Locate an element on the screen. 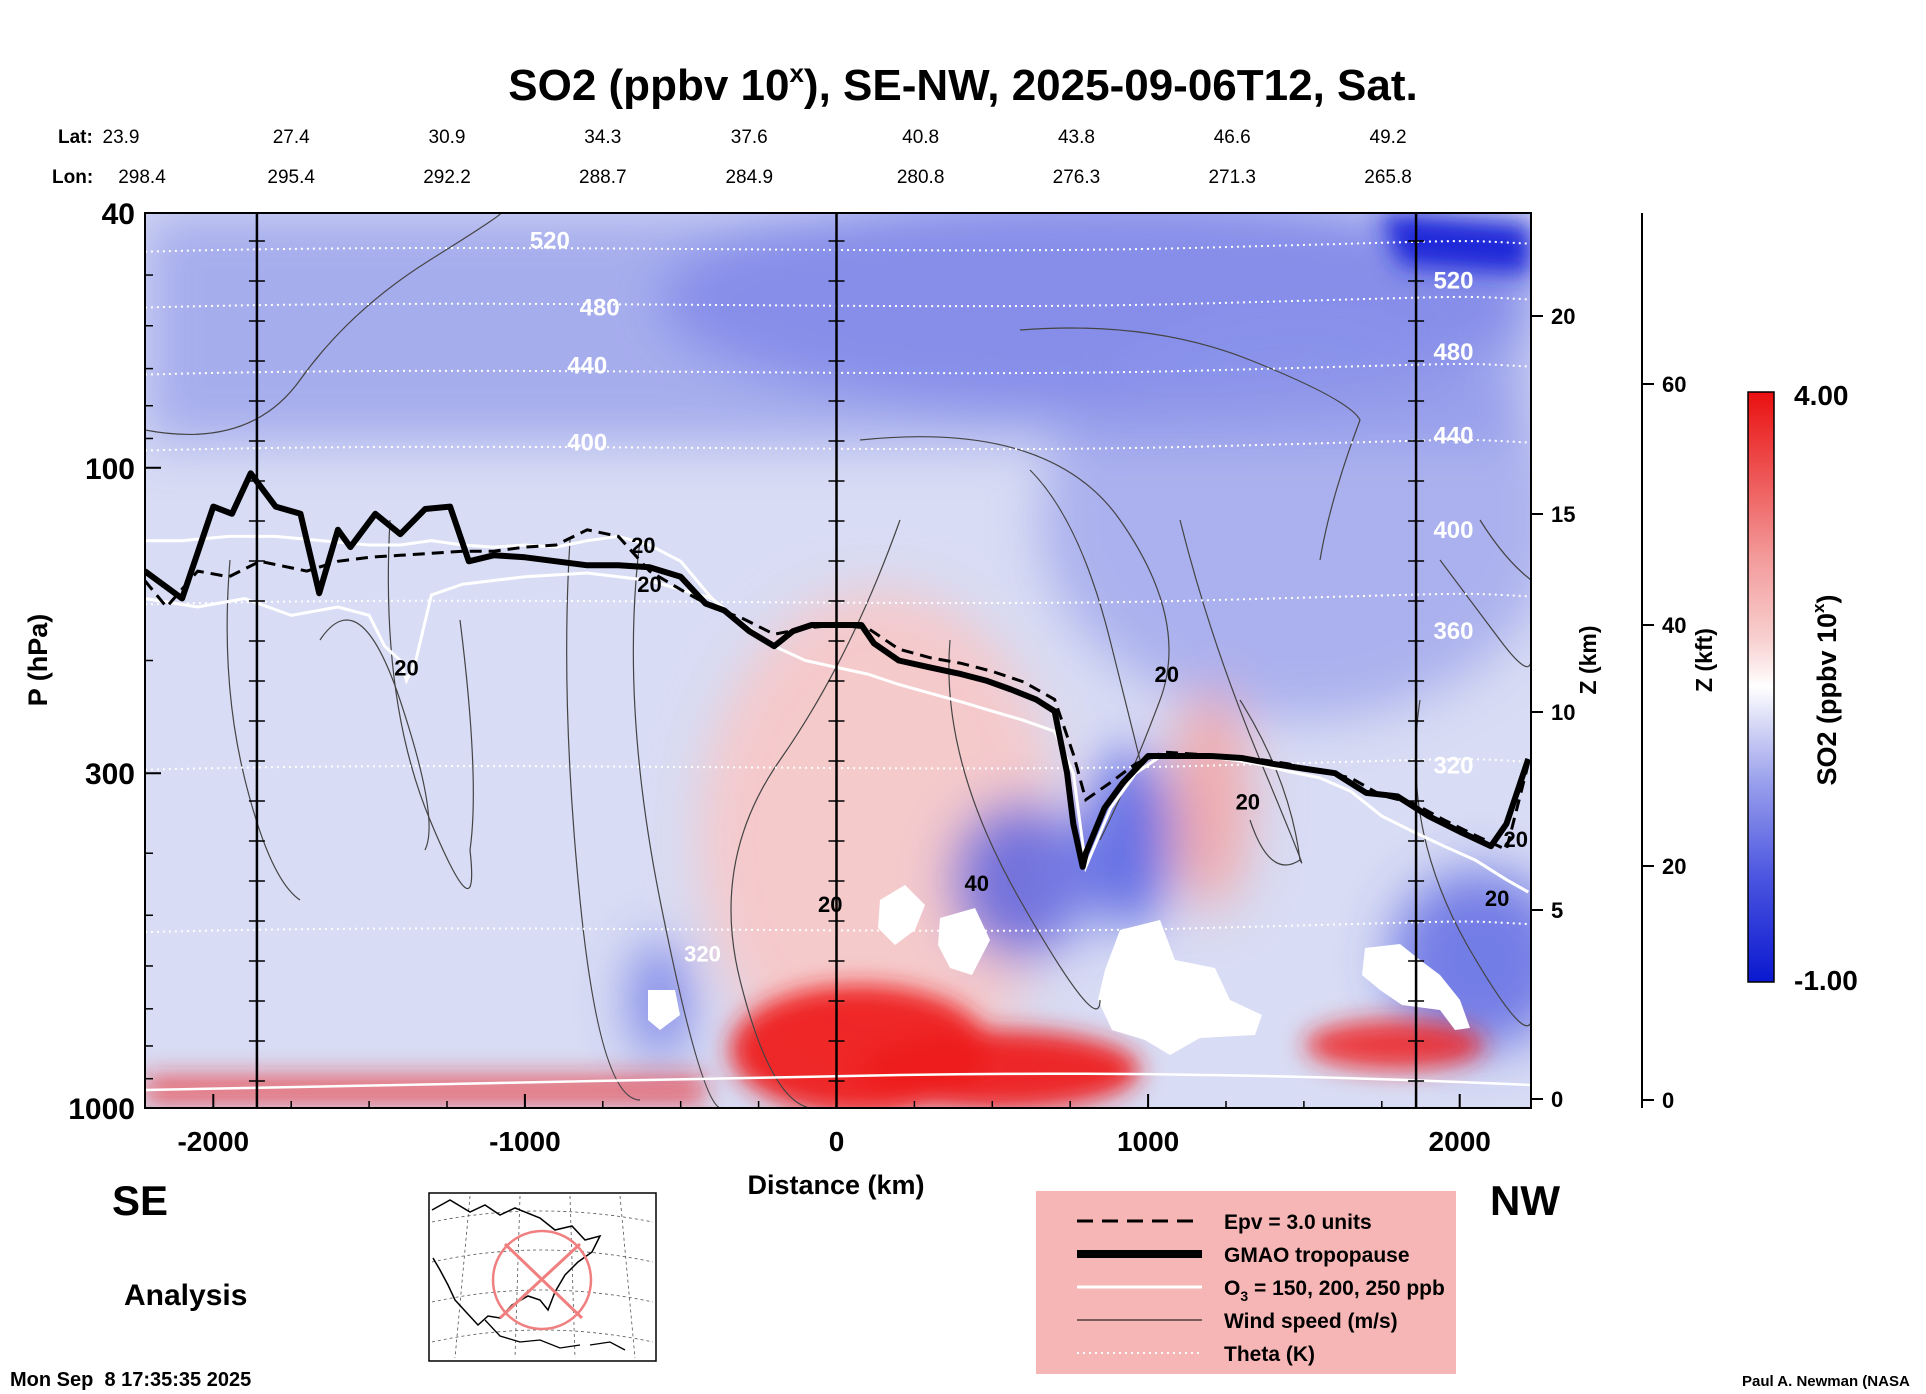 Image resolution: width=1926 pixels, height=1394 pixels. x-tick-label: -2000 is located at coordinates (213, 1141).